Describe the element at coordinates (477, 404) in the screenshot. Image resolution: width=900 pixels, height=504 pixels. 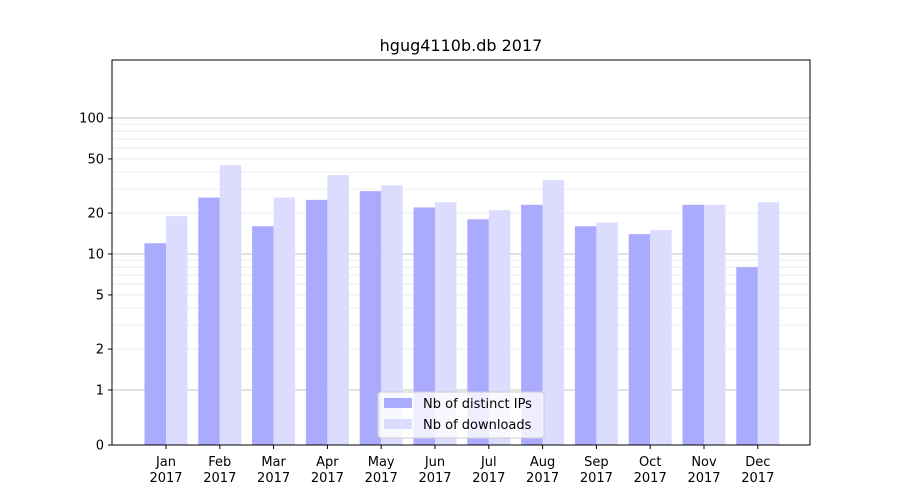
I see `legend-label: Nb of distinct IPs` at that location.